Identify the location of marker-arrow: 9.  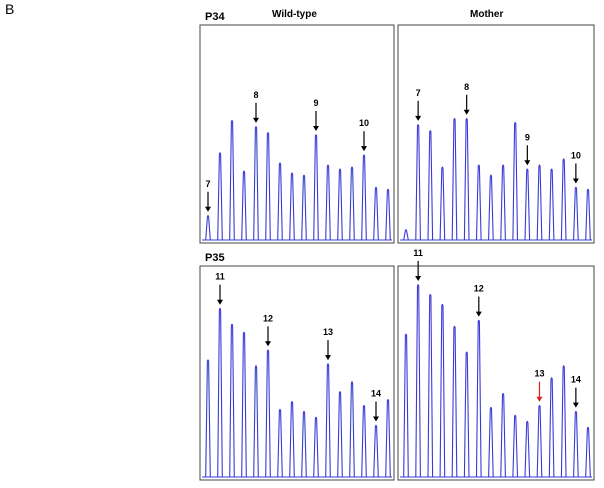
(527, 149).